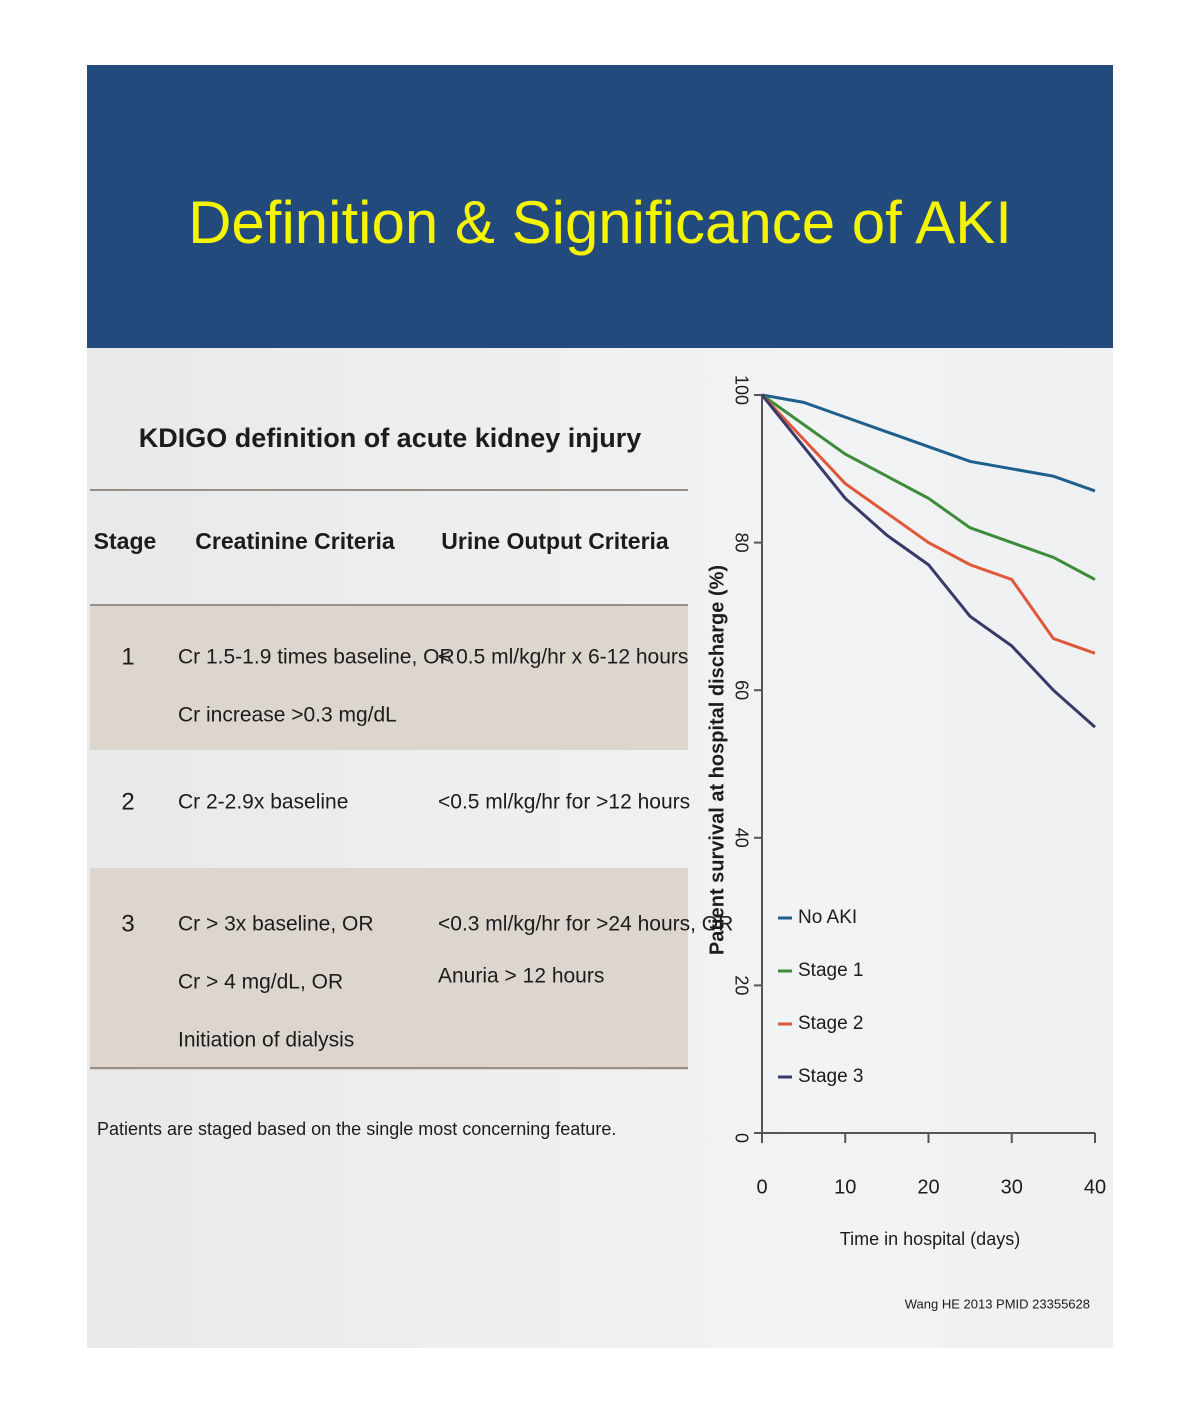 This screenshot has width=1200, height=1407. I want to click on legend-label: No AKI, so click(827, 917).